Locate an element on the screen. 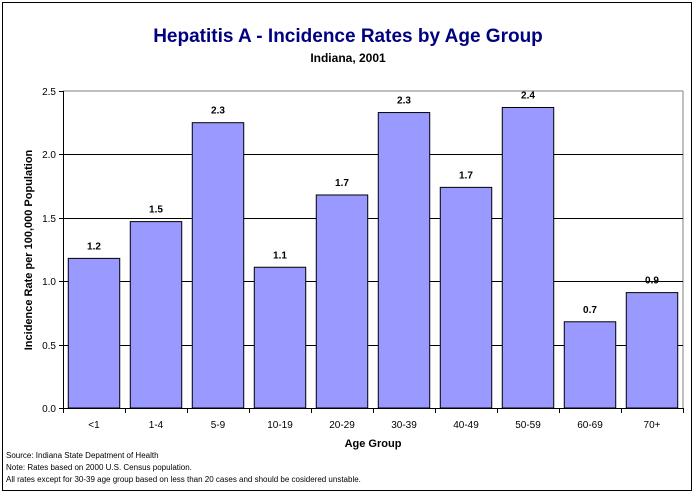 The image size is (696, 499). data-label: 1.5 is located at coordinates (156, 210).